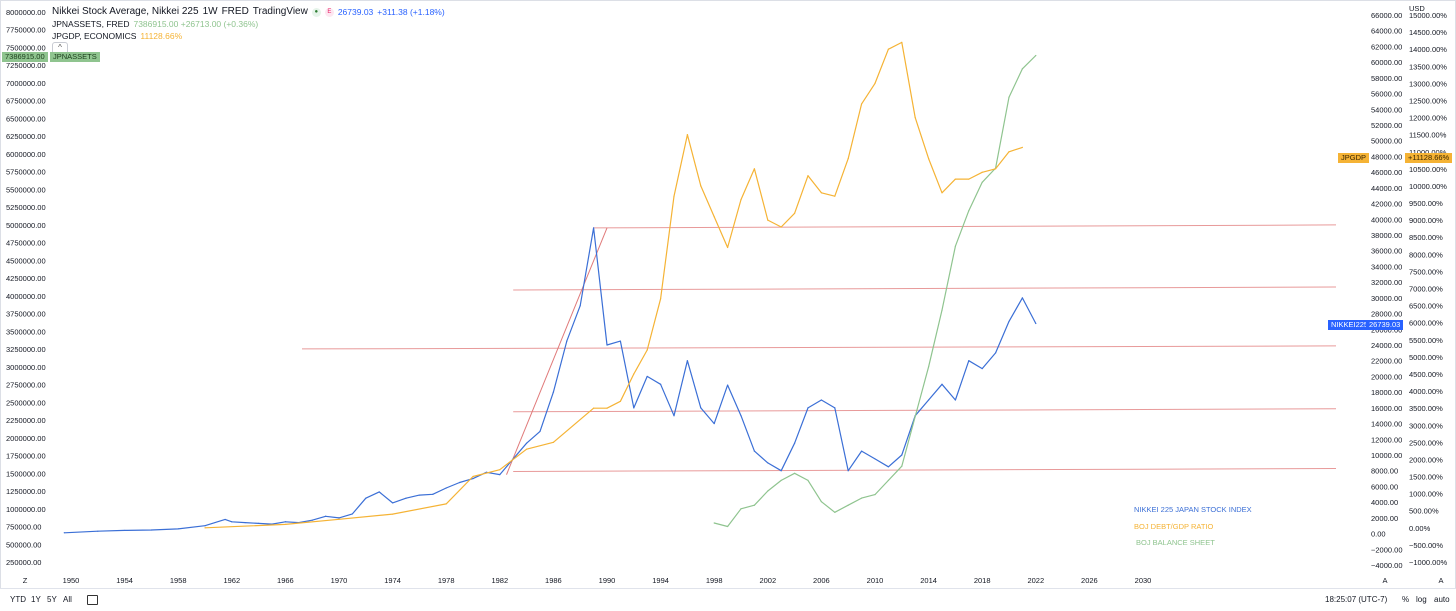 This screenshot has height=611, width=1456. I want to click on auto-toggle: auto, so click(1442, 599).